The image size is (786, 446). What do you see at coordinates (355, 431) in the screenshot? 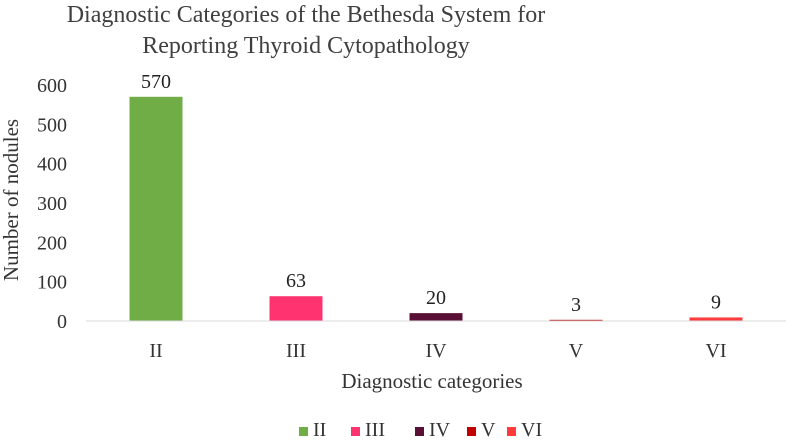
I see `legend-swatch-iii` at bounding box center [355, 431].